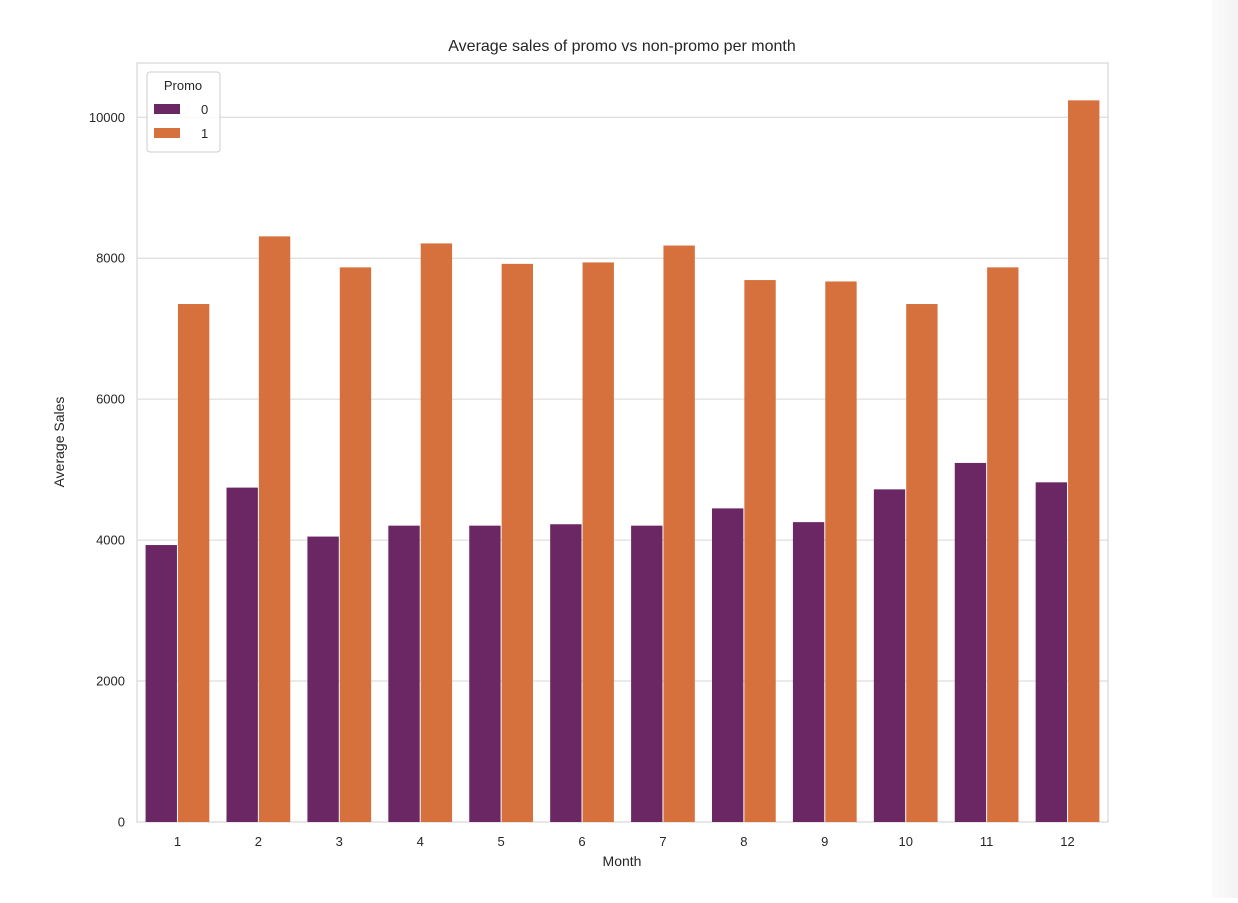 The height and width of the screenshot is (903, 1238). I want to click on x-axis-label: Month, so click(622, 861).